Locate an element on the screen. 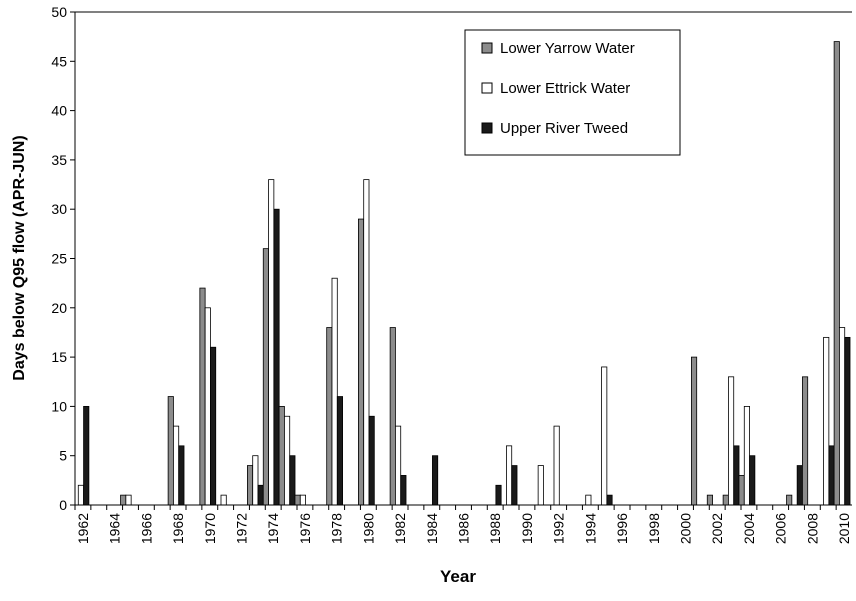 The width and height of the screenshot is (856, 601). x-tick-label: 1988 is located at coordinates (495, 528).